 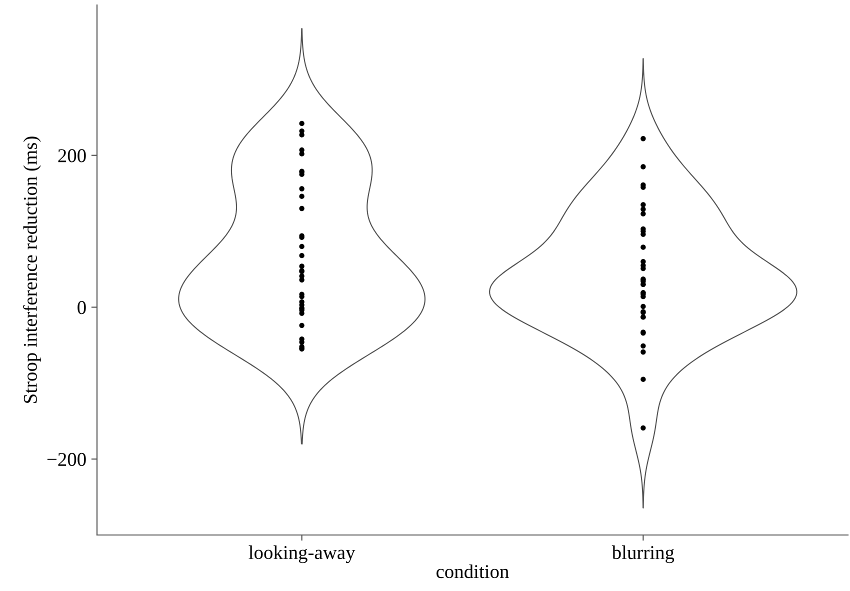 What do you see at coordinates (82, 307) in the screenshot?
I see `y-tick-label: 0` at bounding box center [82, 307].